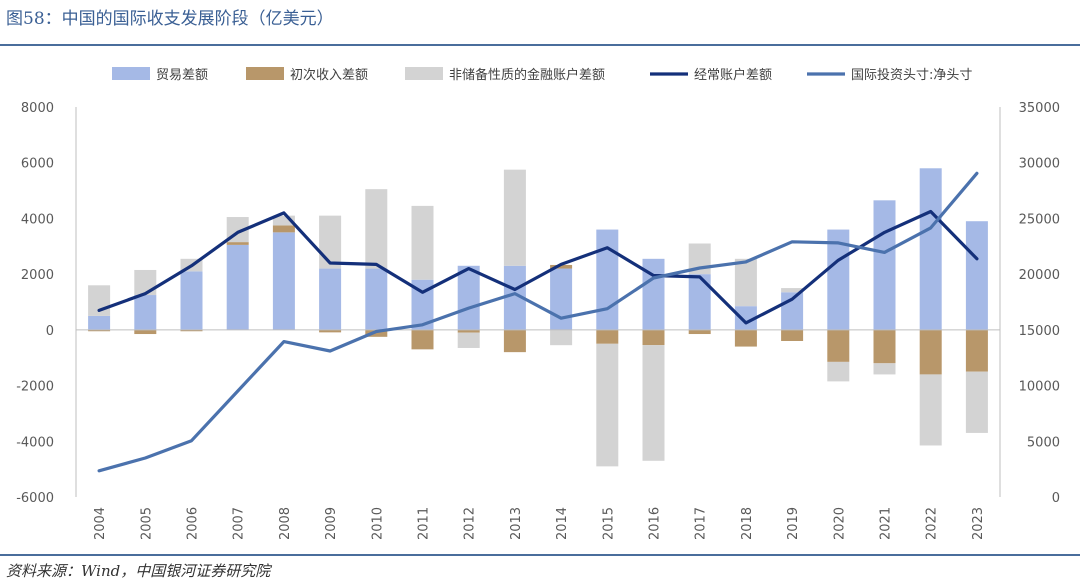  Describe the element at coordinates (470, 523) in the screenshot. I see `x-tick-label: 2012` at that location.